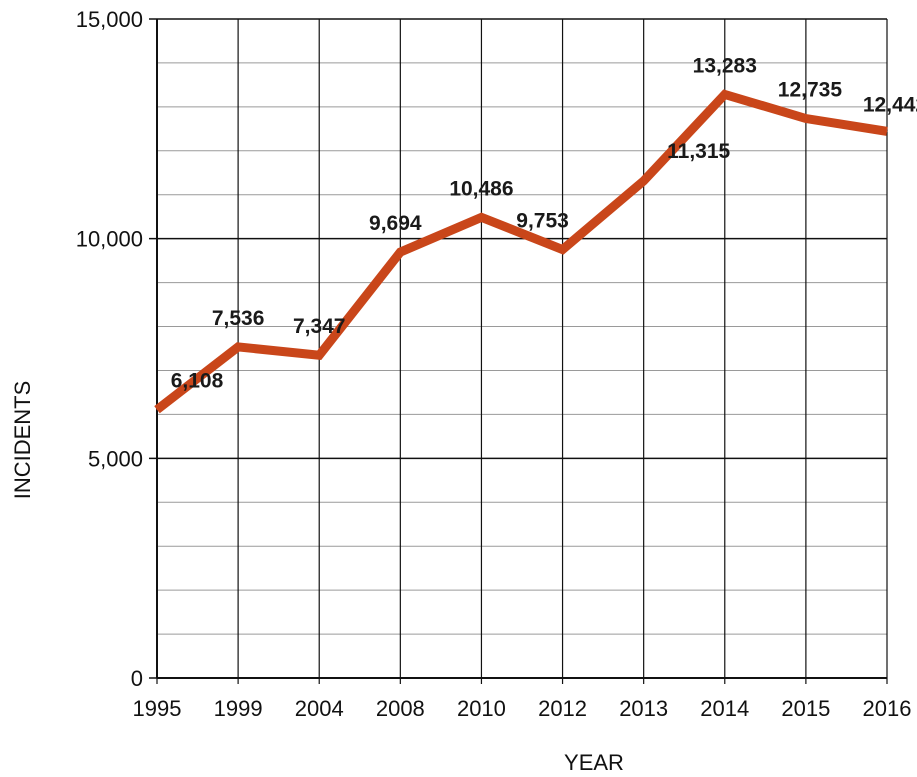 The height and width of the screenshot is (777, 917). Describe the element at coordinates (890, 104) in the screenshot. I see `data-label: 12,442` at that location.